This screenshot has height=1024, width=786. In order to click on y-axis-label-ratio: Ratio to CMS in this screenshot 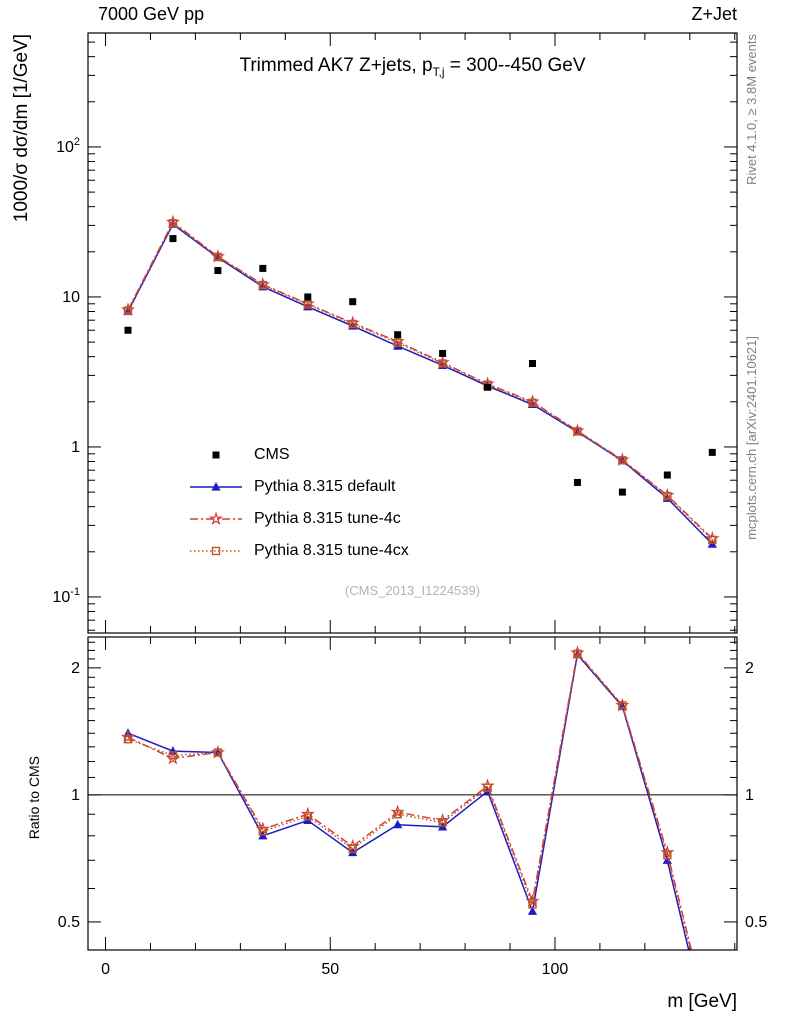, I will do `click(34, 798)`.